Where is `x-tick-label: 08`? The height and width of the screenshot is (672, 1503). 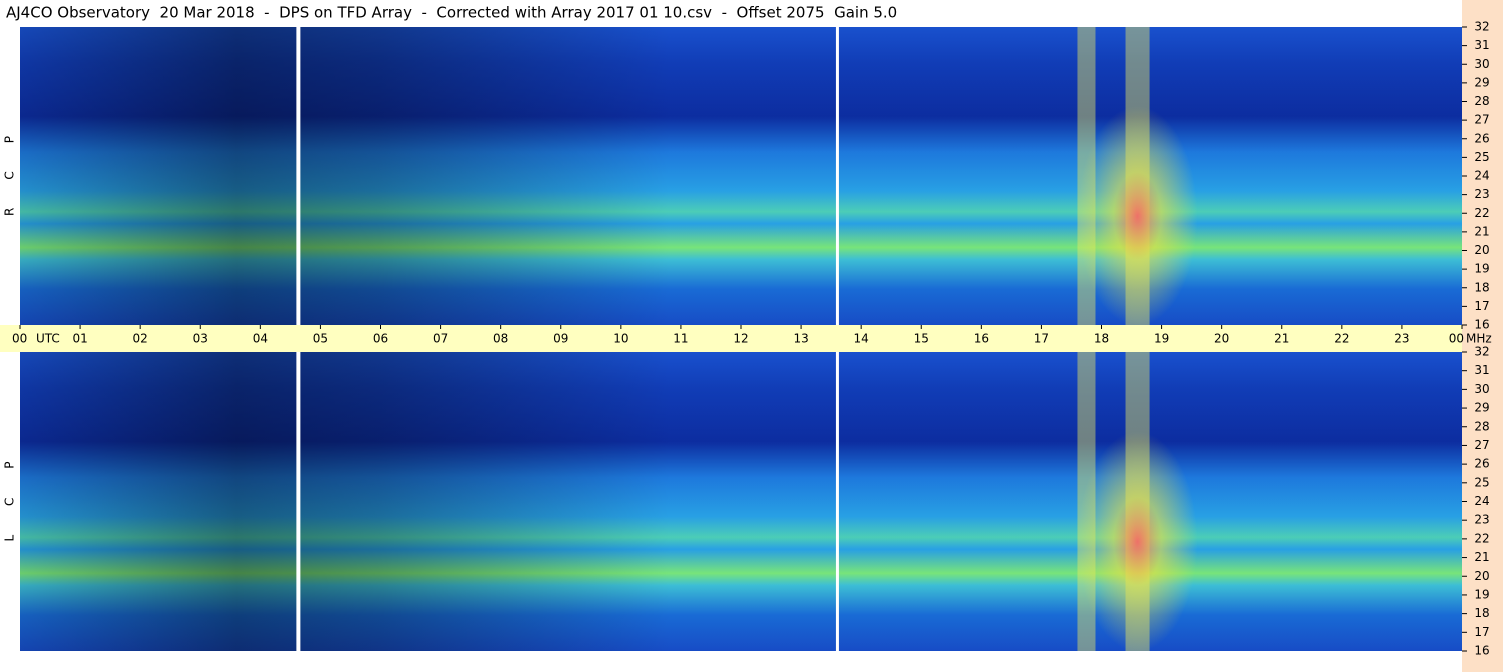 x-tick-label: 08 is located at coordinates (500, 339).